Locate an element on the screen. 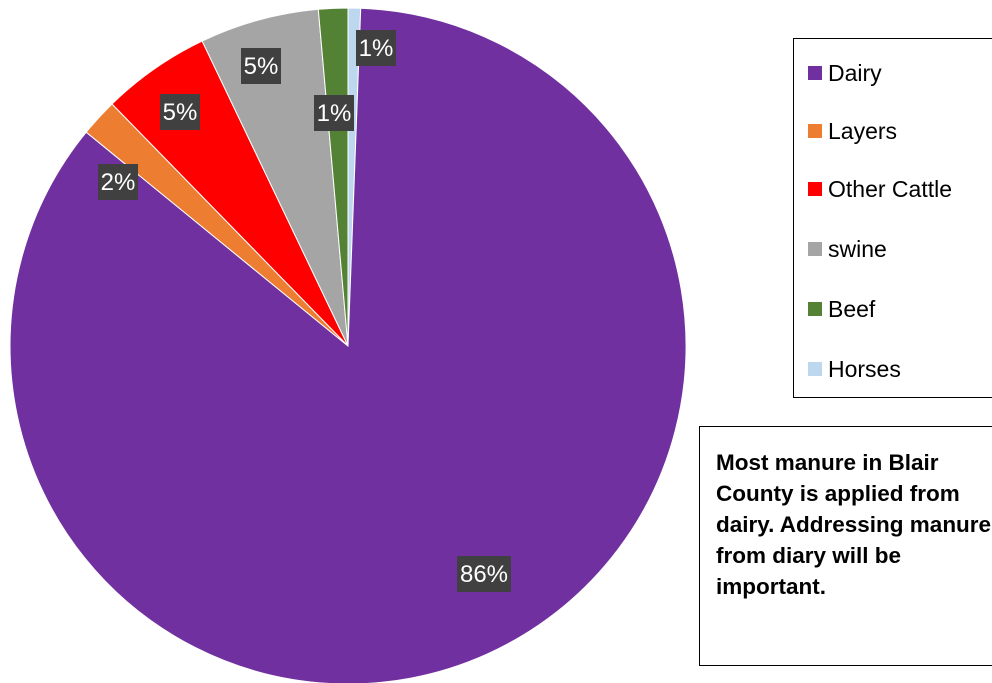 The width and height of the screenshot is (992, 683). annotation-line: Most manure in Blair is located at coordinates (827, 462).